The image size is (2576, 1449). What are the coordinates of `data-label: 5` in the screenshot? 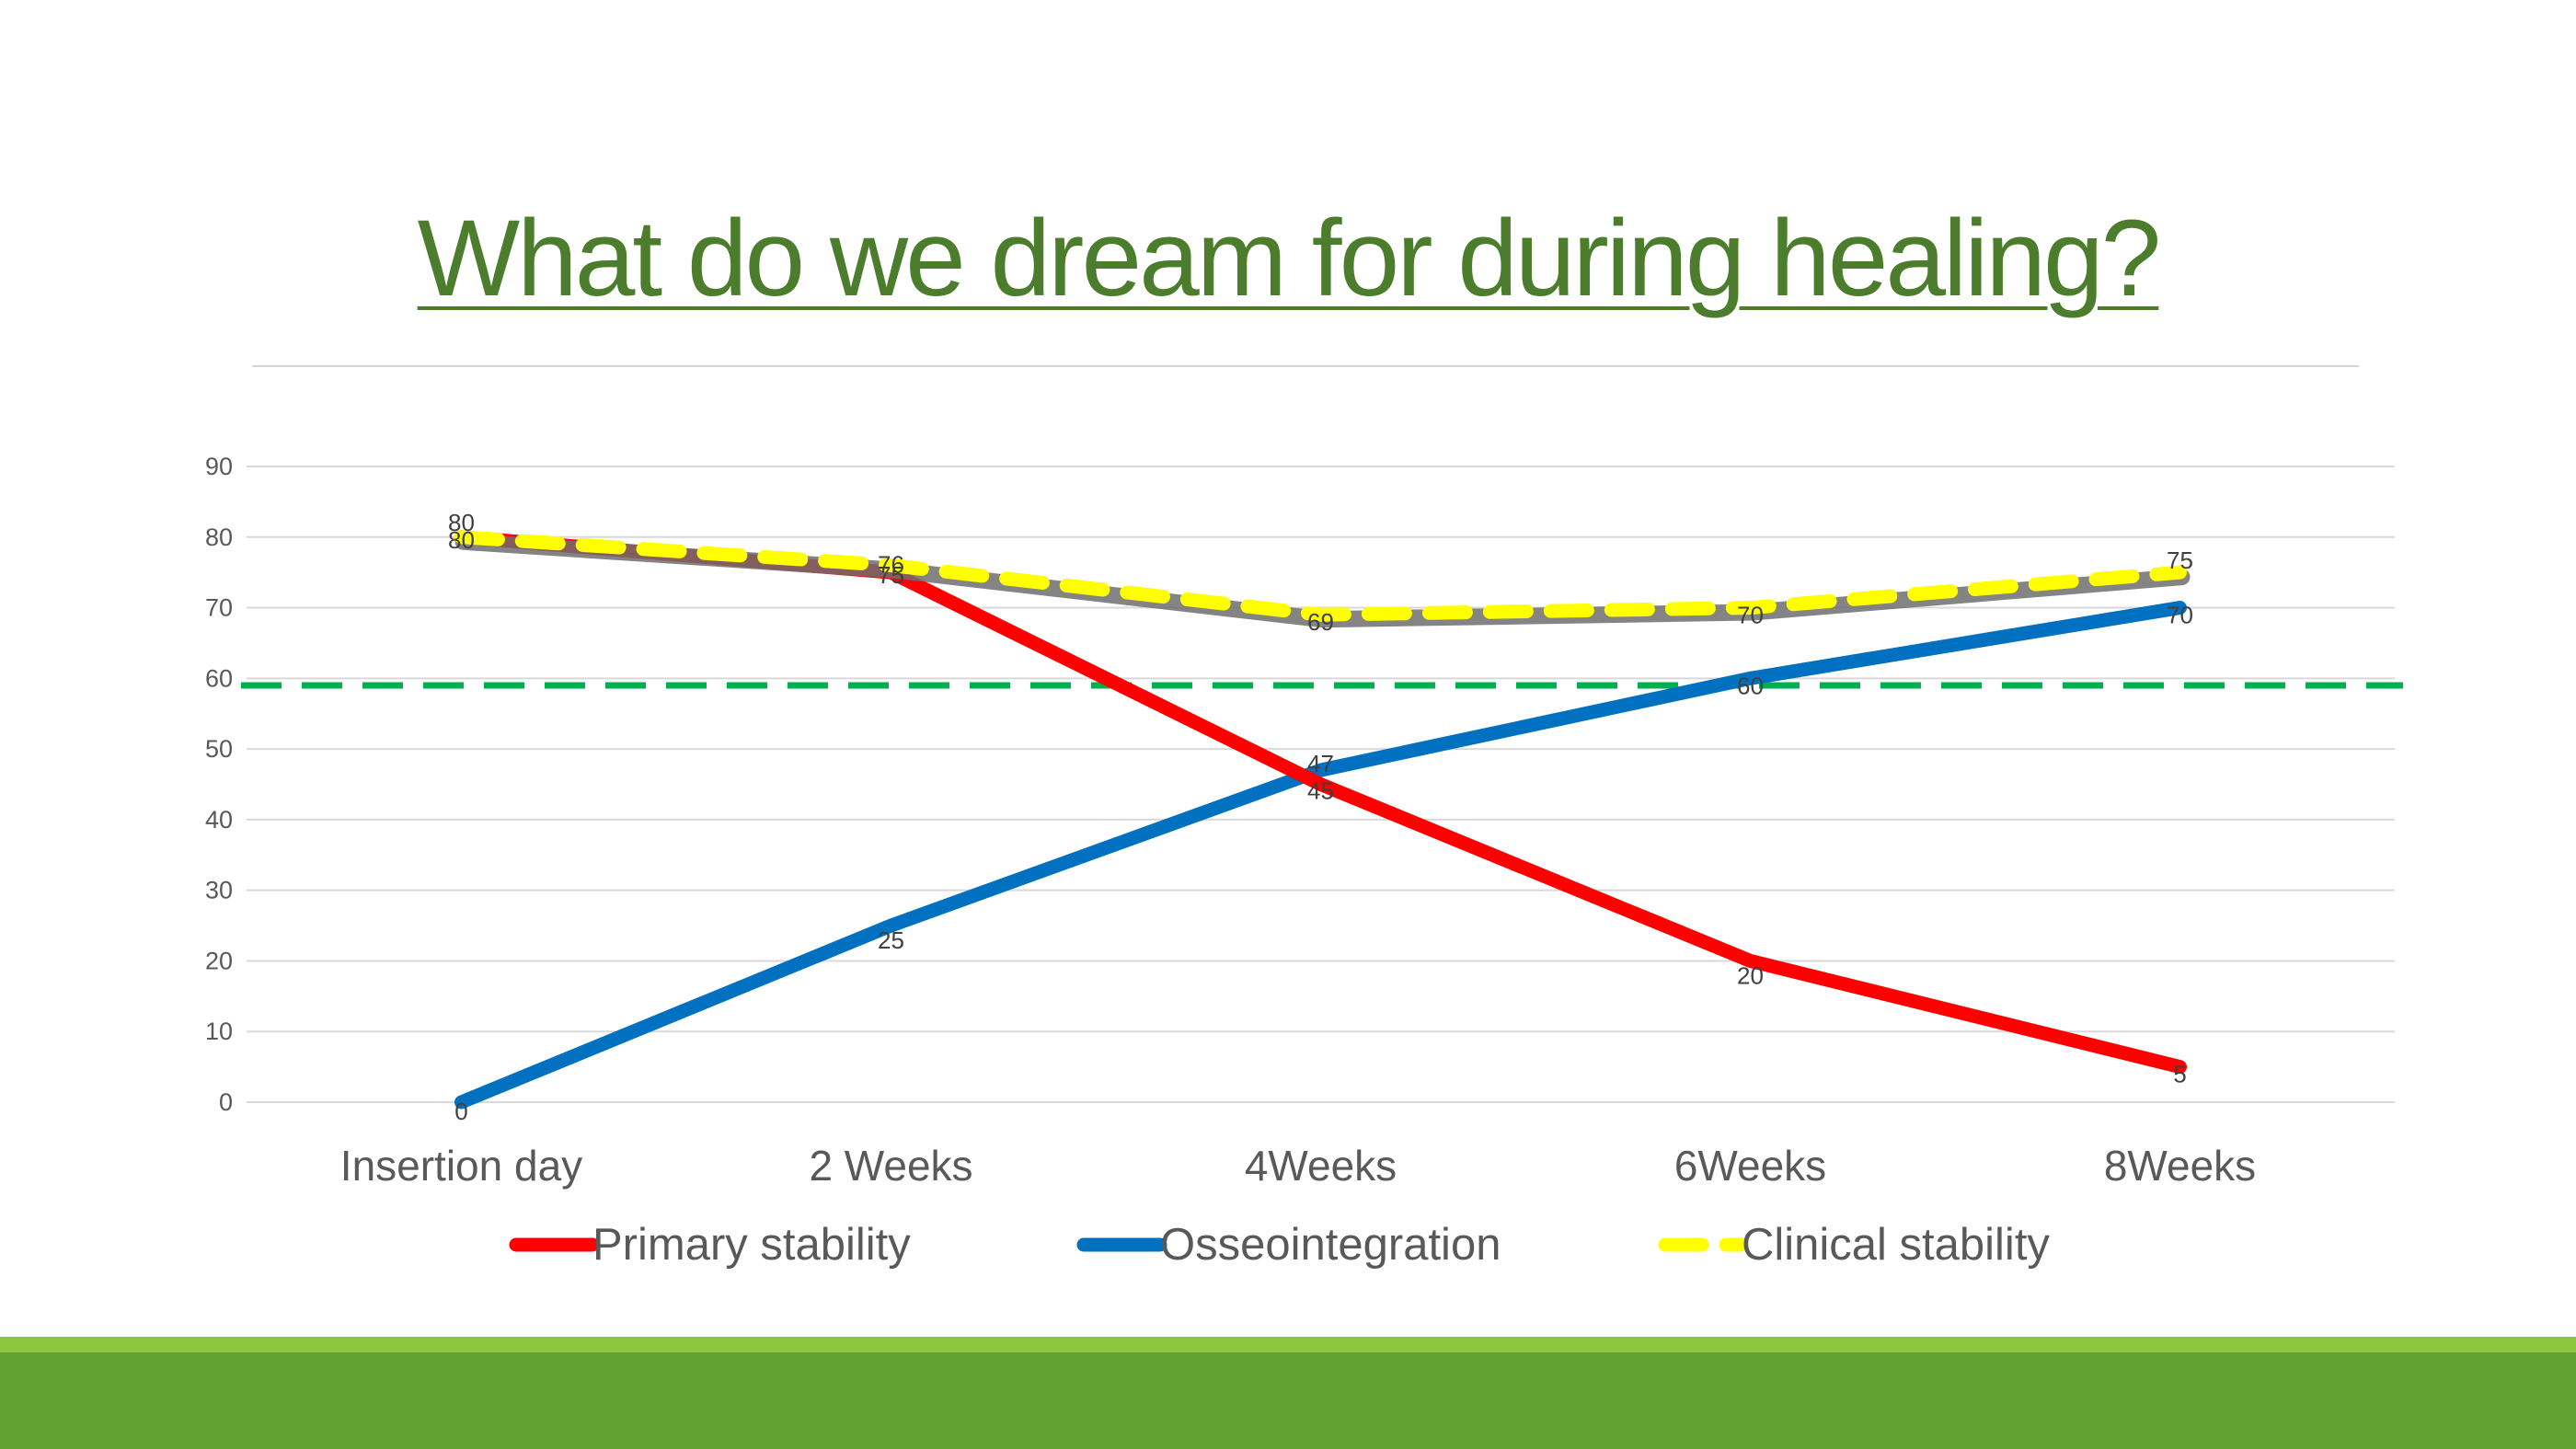 It's located at (2179, 1074).